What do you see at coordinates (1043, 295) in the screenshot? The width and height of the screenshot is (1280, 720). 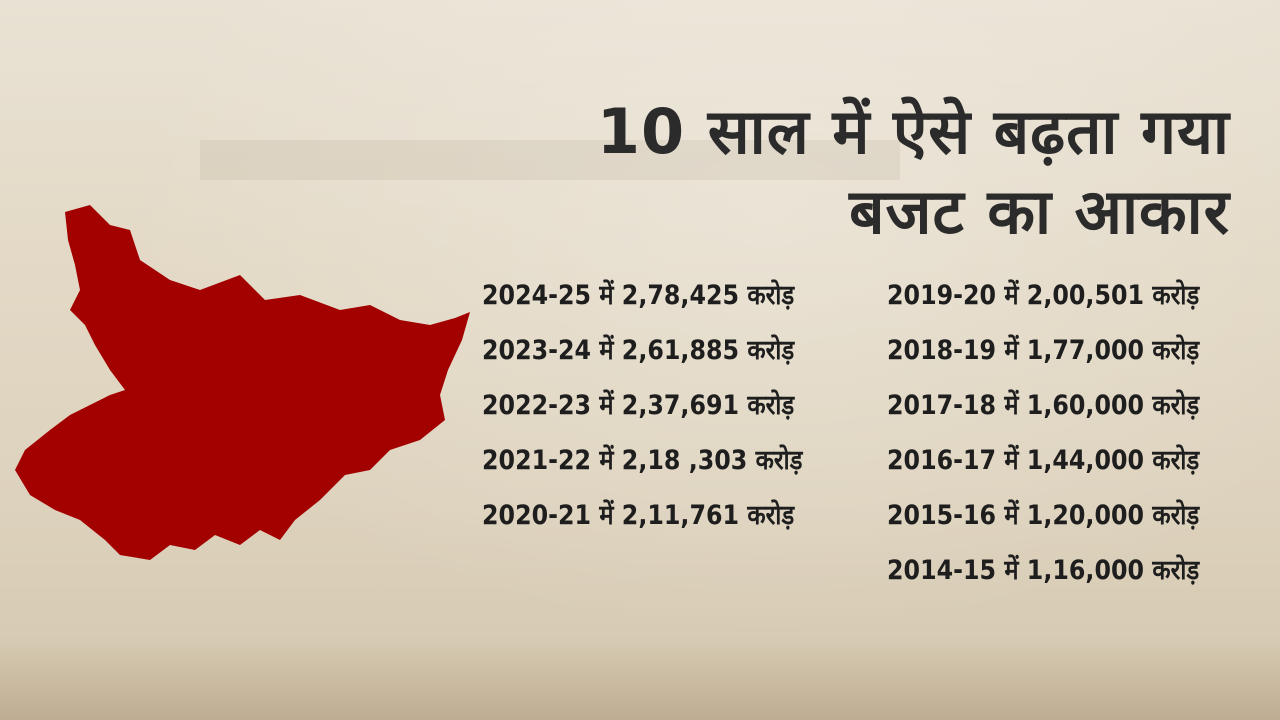 I see `budget-entry: 2019-20 में 2,00,501 करोड़` at bounding box center [1043, 295].